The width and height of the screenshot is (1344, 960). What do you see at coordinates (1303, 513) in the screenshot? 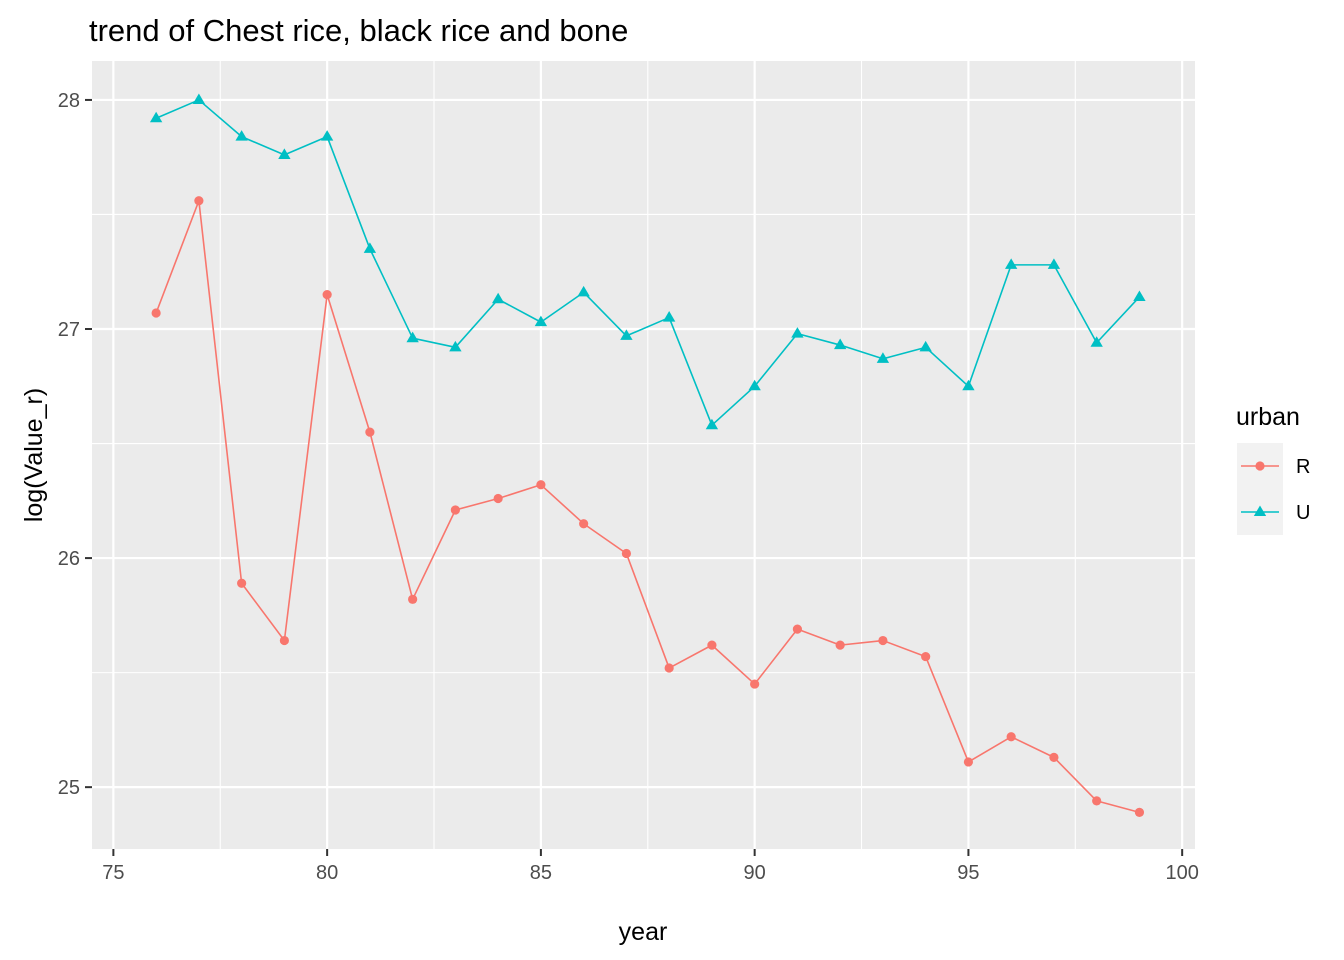
I see `legend-label-U: U` at bounding box center [1303, 513].